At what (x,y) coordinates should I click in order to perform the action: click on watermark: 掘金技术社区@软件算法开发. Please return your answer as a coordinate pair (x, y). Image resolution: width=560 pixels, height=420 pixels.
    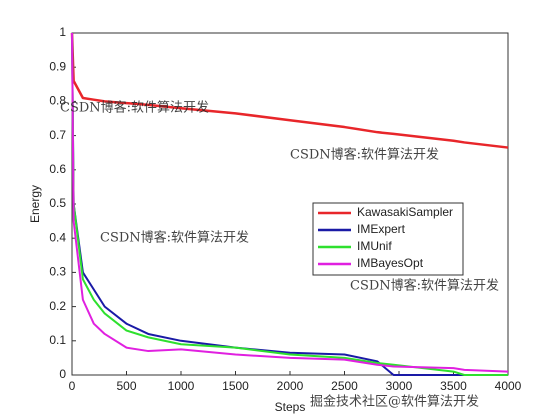
    Looking at the image, I should click on (394, 402).